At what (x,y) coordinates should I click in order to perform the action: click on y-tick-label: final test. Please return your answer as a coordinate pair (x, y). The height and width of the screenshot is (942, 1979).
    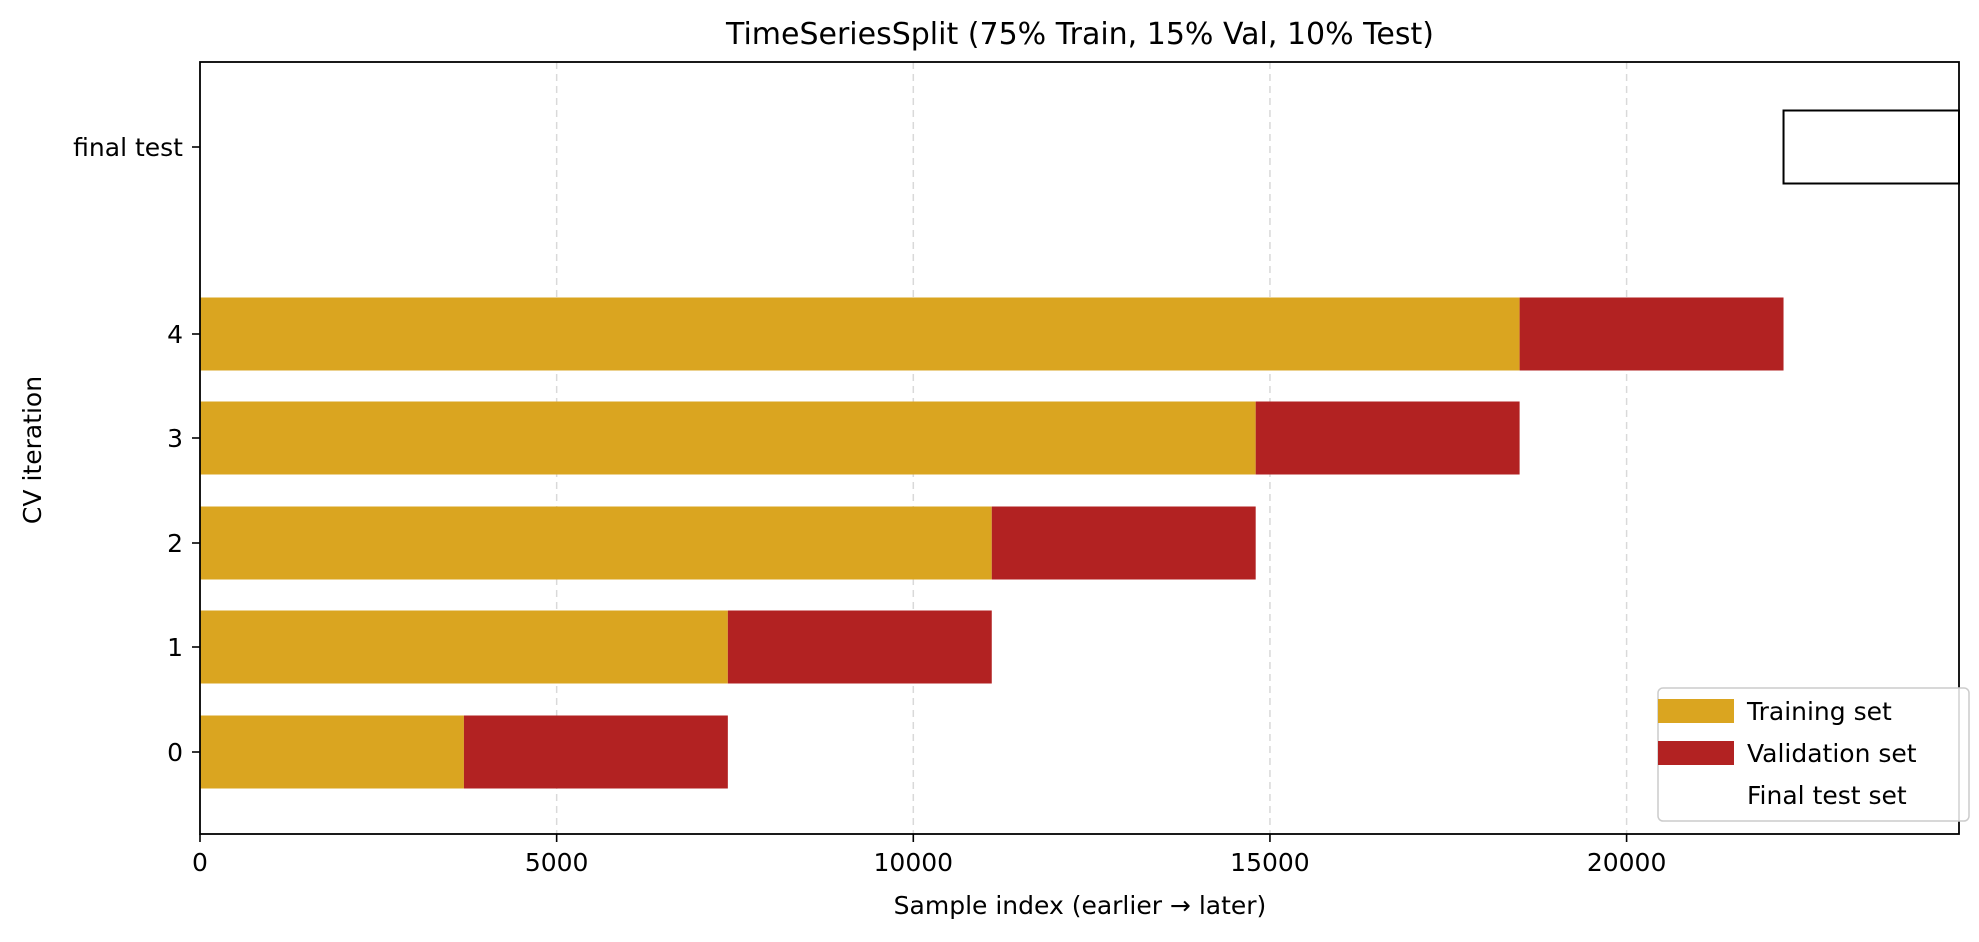
    Looking at the image, I should click on (128, 147).